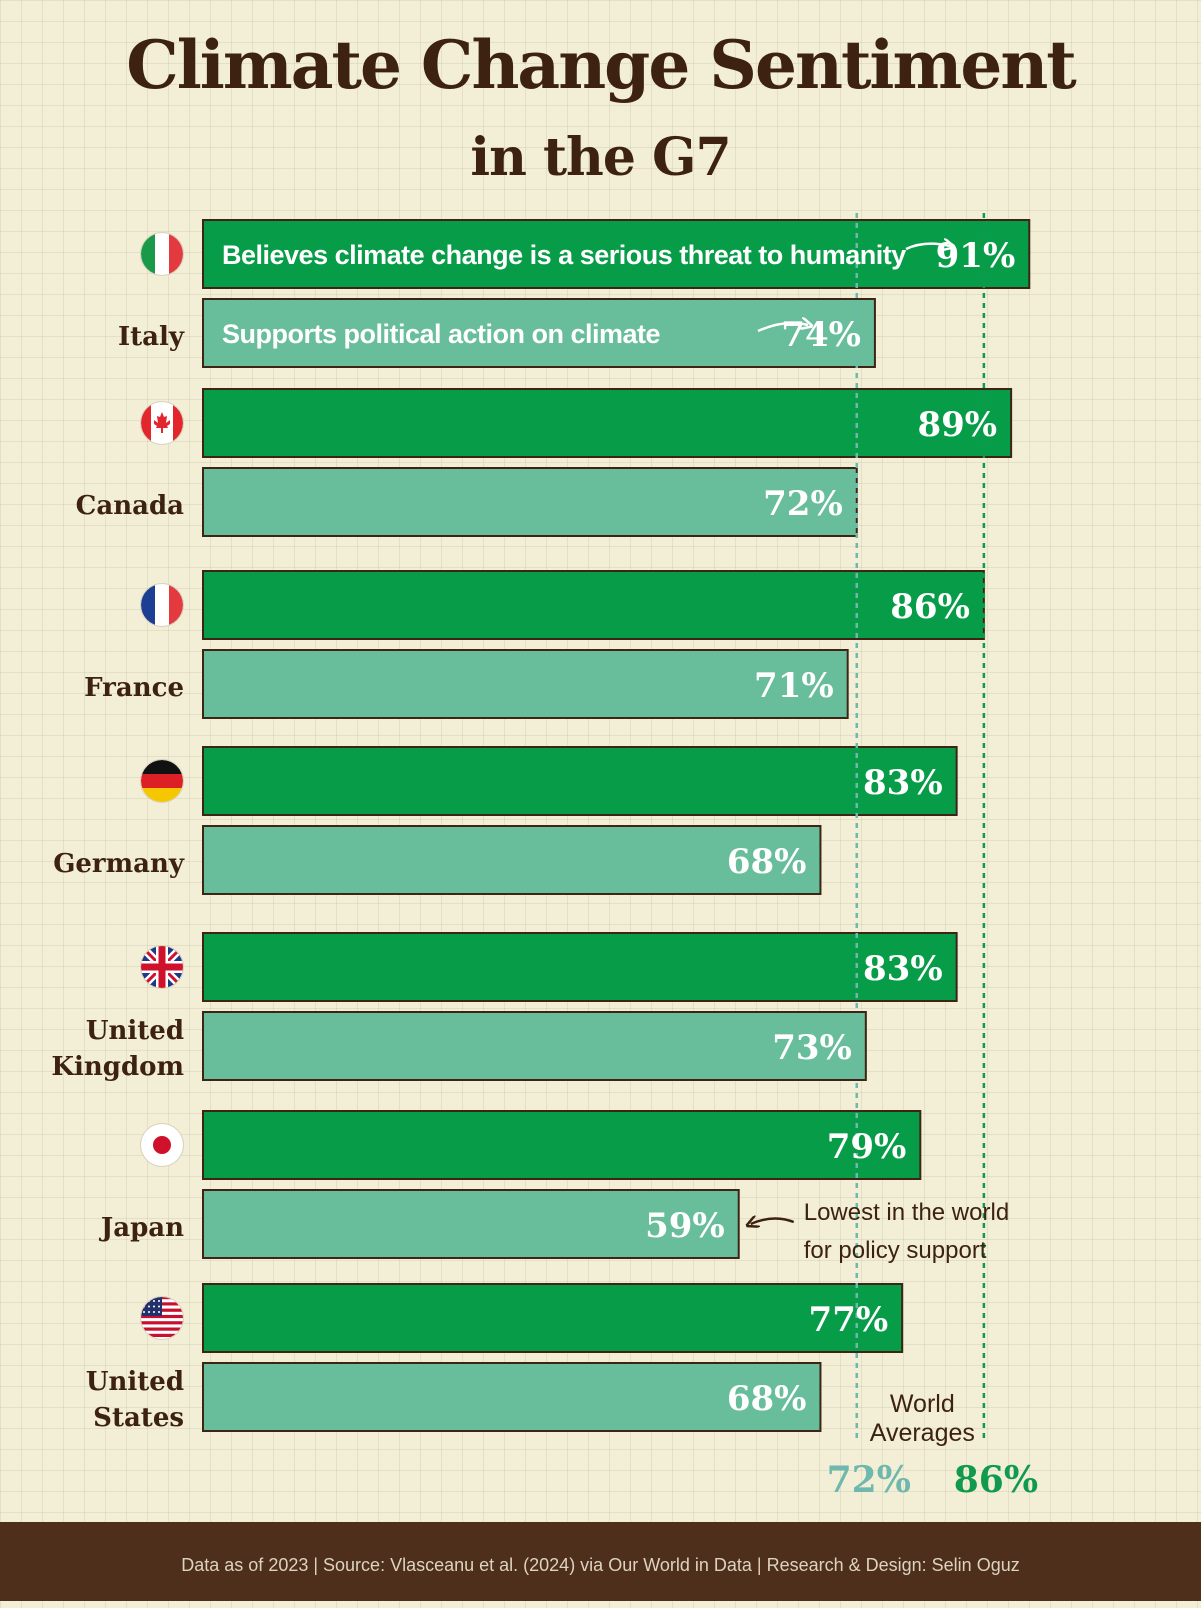 Image resolution: width=1201 pixels, height=1608 pixels. Describe the element at coordinates (135, 1400) in the screenshot. I see `category-label-united-states: United States` at that location.